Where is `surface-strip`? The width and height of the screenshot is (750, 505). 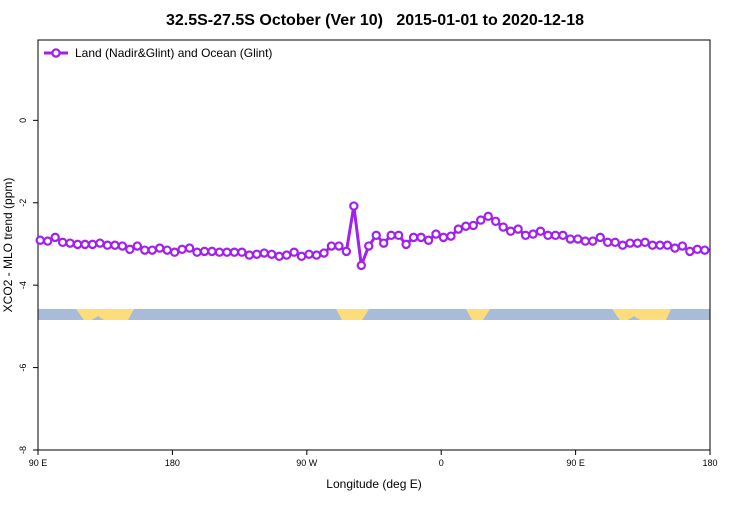
surface-strip is located at coordinates (374, 314).